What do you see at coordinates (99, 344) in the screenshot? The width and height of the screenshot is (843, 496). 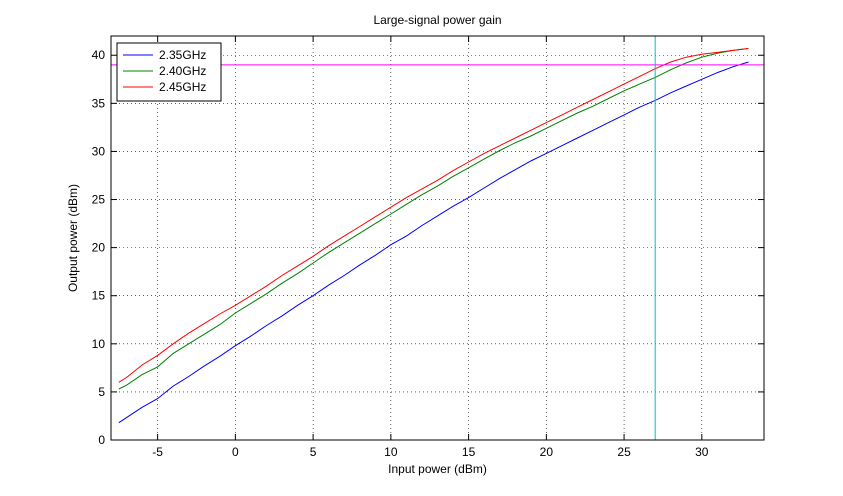 I see `y-tick-label: 10` at bounding box center [99, 344].